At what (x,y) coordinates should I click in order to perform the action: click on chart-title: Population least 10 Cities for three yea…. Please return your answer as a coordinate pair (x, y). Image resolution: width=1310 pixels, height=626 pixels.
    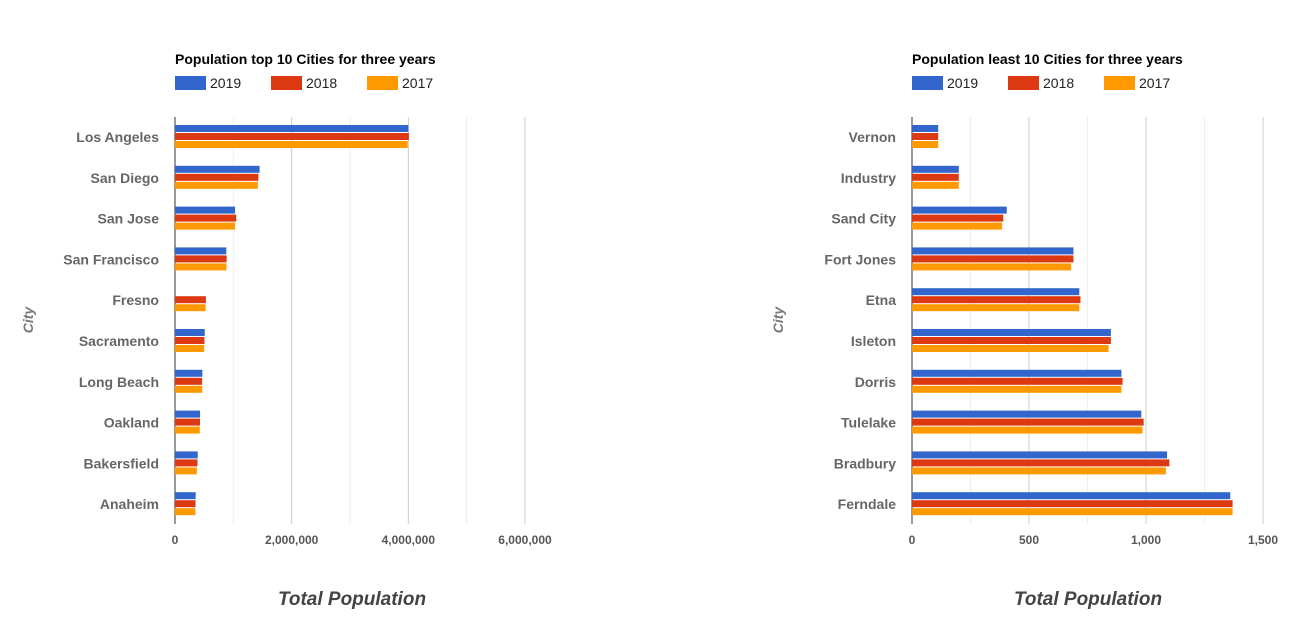
    Looking at the image, I should click on (1047, 59).